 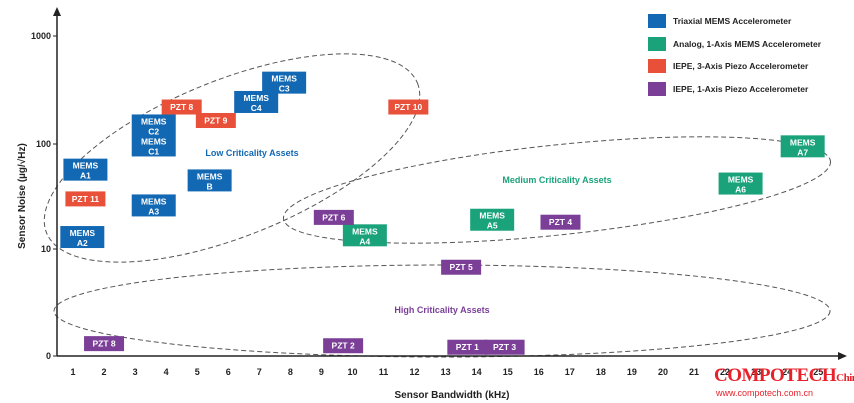 I want to click on data-point-label: A2, so click(x=82, y=243).